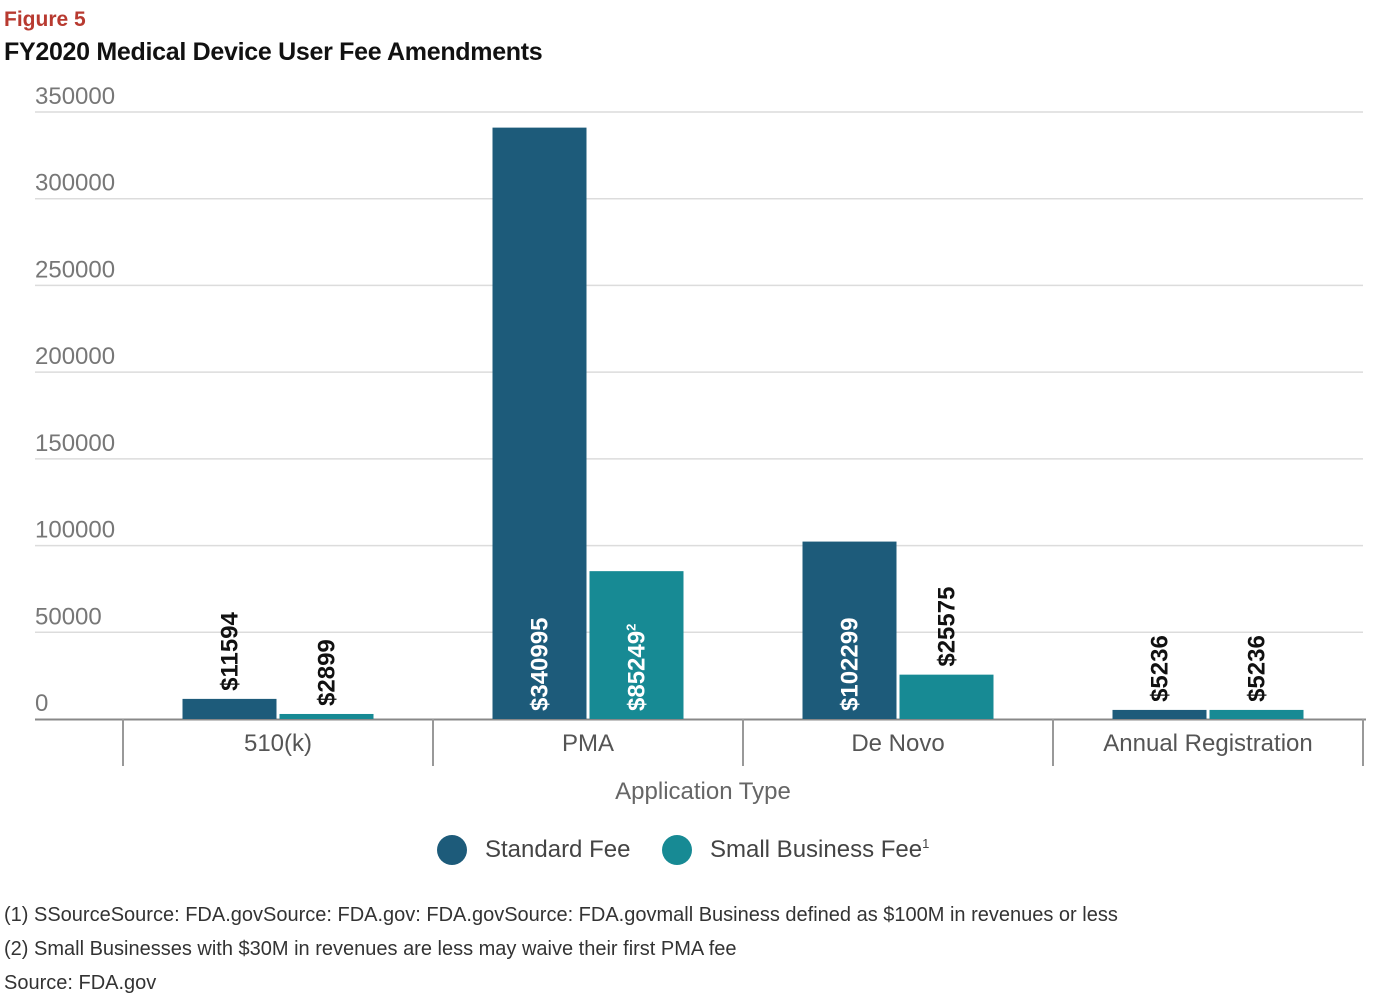 Image resolution: width=1379 pixels, height=1000 pixels. I want to click on data-label: $2899, so click(327, 672).